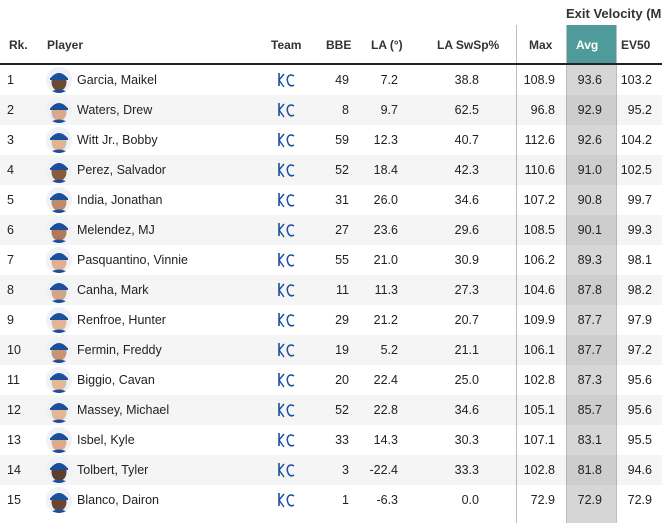 The image size is (662, 523). Describe the element at coordinates (466, 290) in the screenshot. I see `la-swsp-cell: 27.3` at that location.